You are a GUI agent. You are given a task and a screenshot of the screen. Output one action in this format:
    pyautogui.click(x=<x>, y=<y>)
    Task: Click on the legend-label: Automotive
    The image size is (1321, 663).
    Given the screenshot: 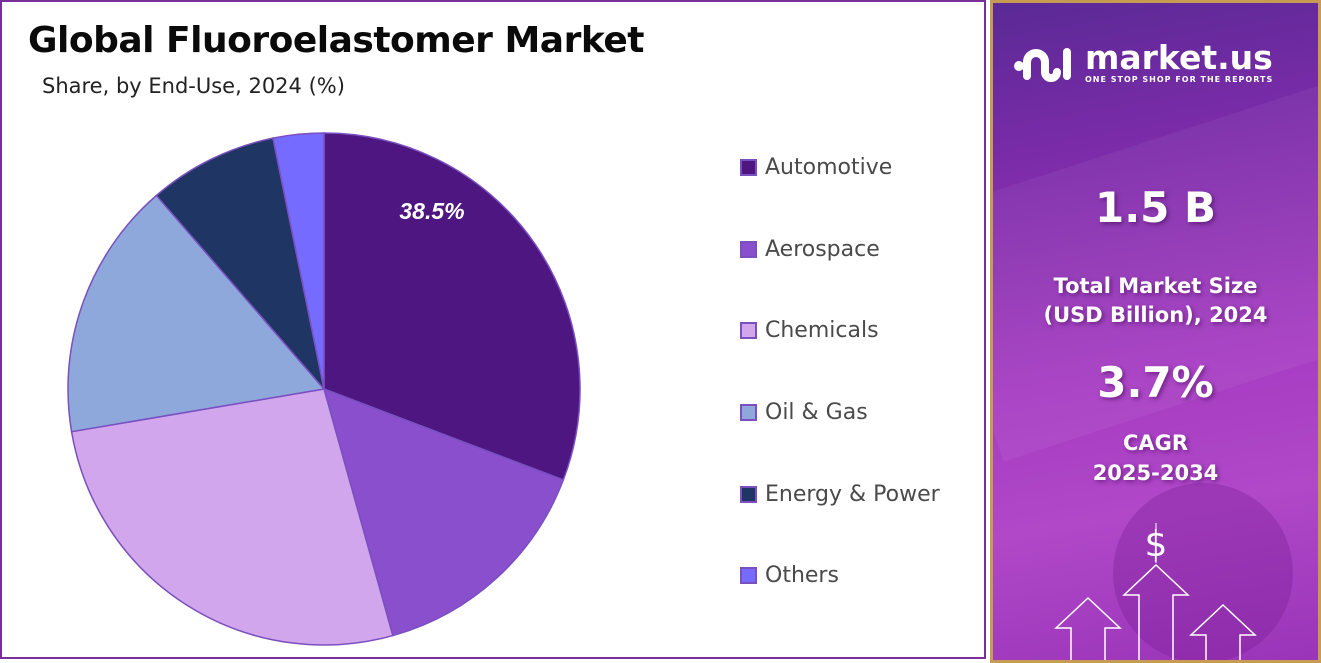 What is the action you would take?
    pyautogui.click(x=829, y=167)
    